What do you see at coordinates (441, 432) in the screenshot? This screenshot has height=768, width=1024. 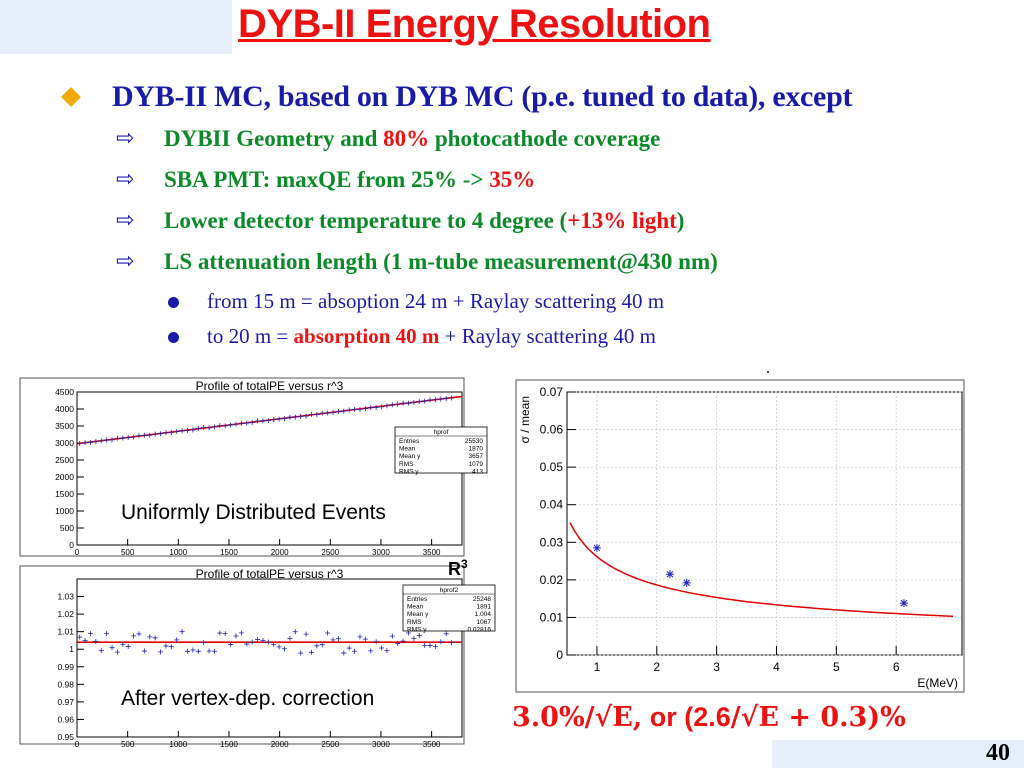 I see `stats-name: hprof` at bounding box center [441, 432].